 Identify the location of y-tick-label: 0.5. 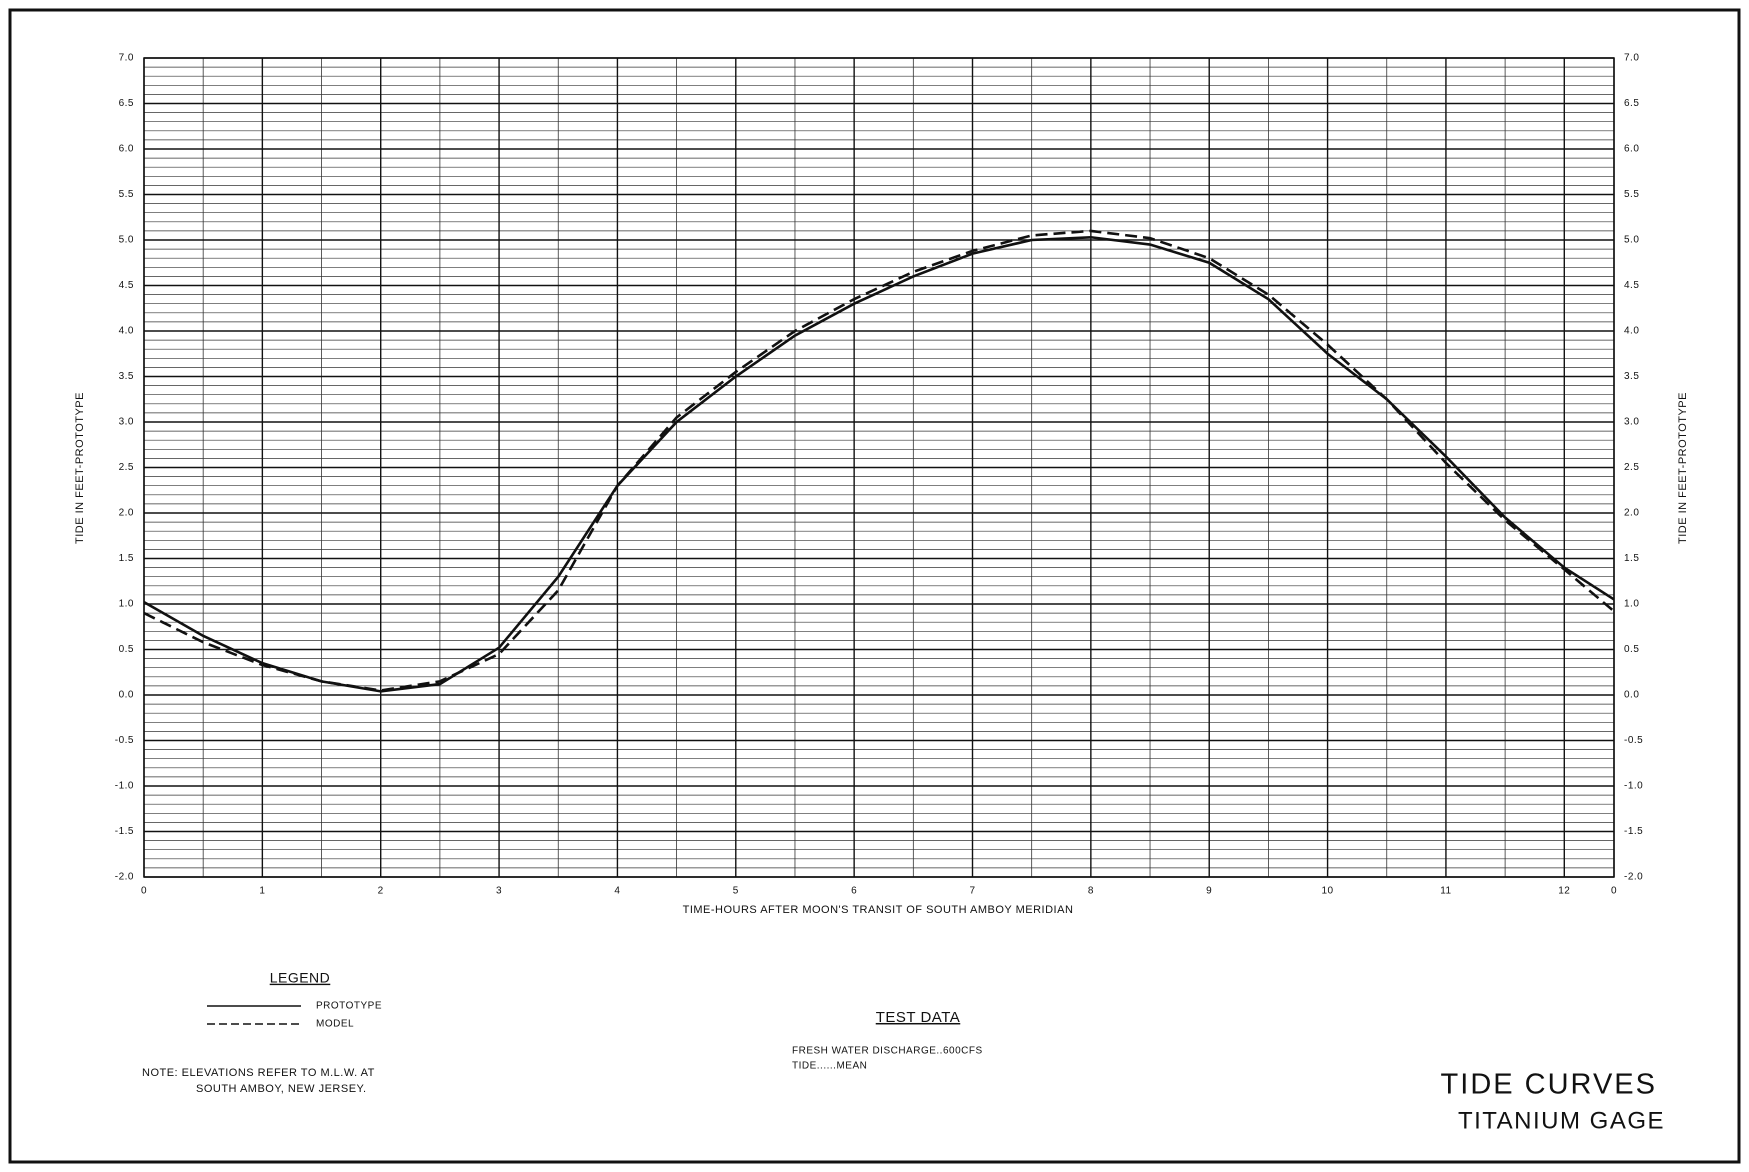
(126, 649).